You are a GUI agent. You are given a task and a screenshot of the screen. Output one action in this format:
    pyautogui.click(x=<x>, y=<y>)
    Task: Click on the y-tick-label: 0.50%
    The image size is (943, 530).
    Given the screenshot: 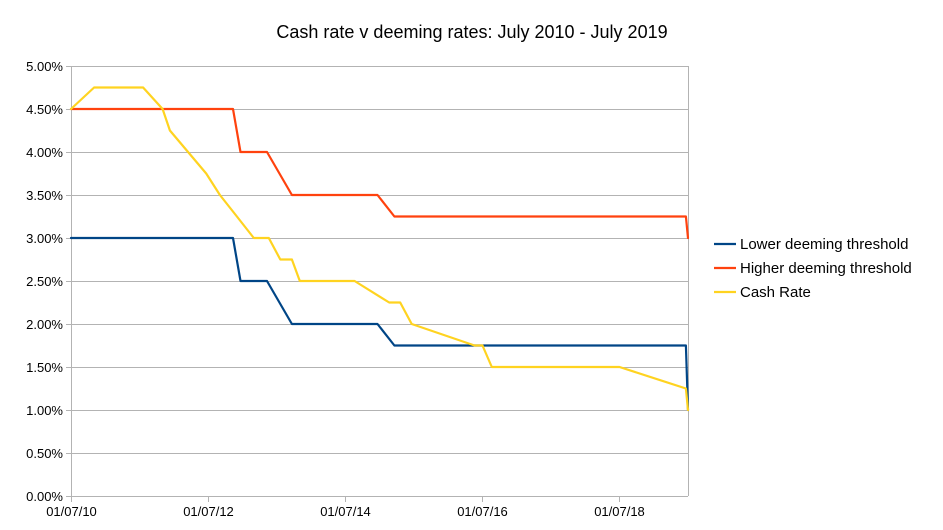 What is the action you would take?
    pyautogui.click(x=44, y=453)
    